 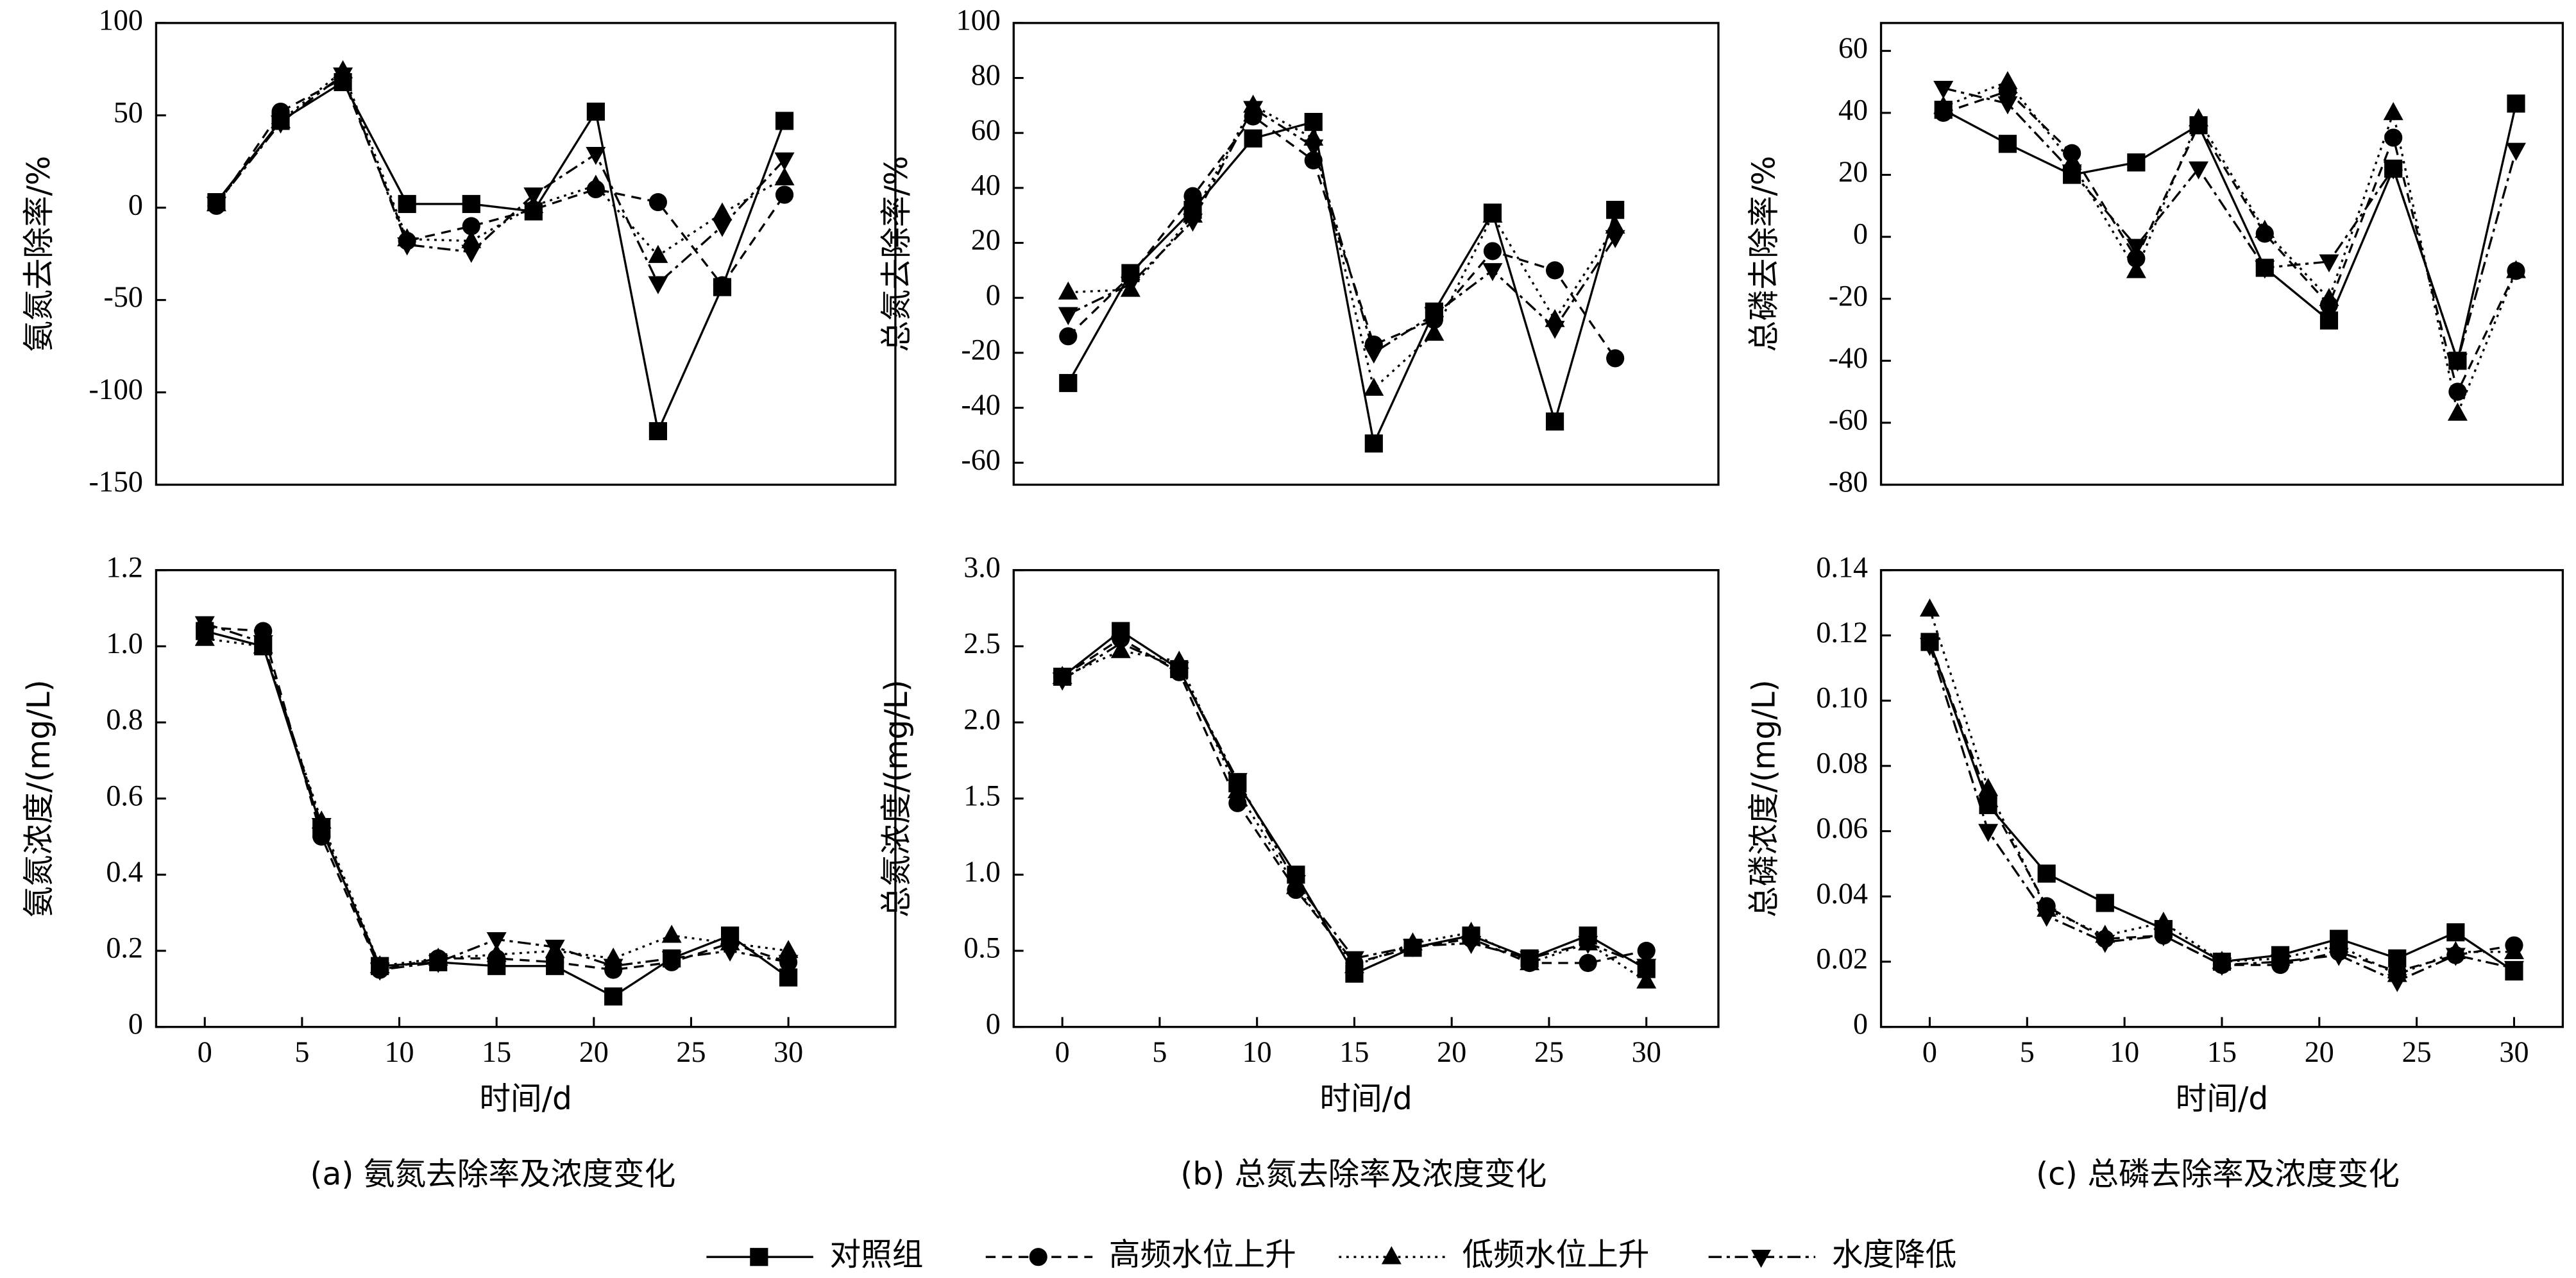 What do you see at coordinates (982, 871) in the screenshot?
I see `y-tick-label: 1.0` at bounding box center [982, 871].